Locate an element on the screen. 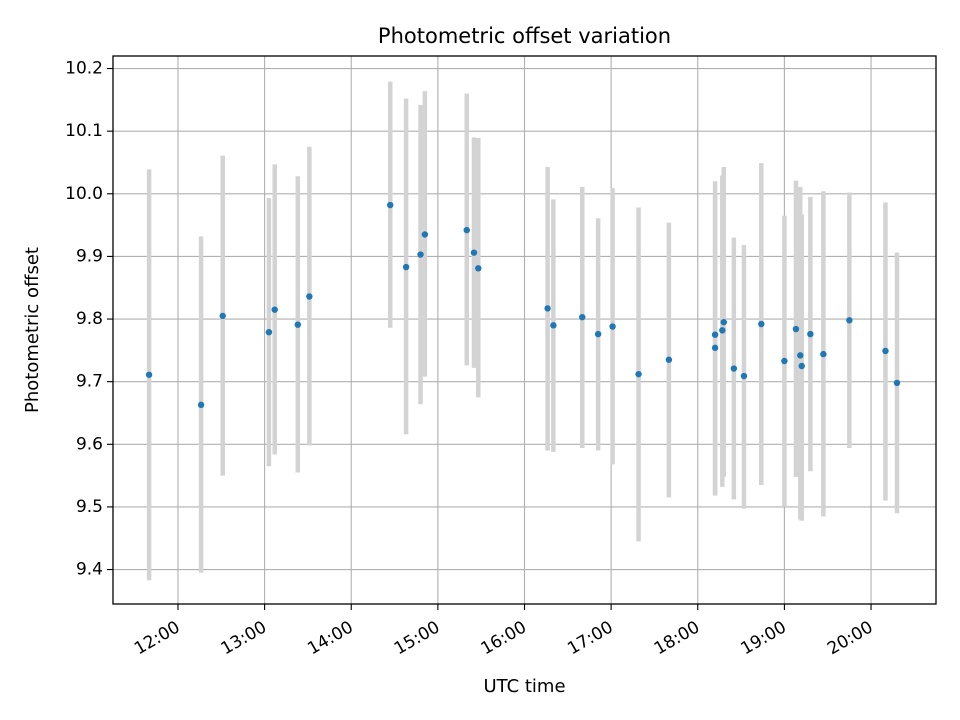  y-tick-label: 9.6 is located at coordinates (89, 444).